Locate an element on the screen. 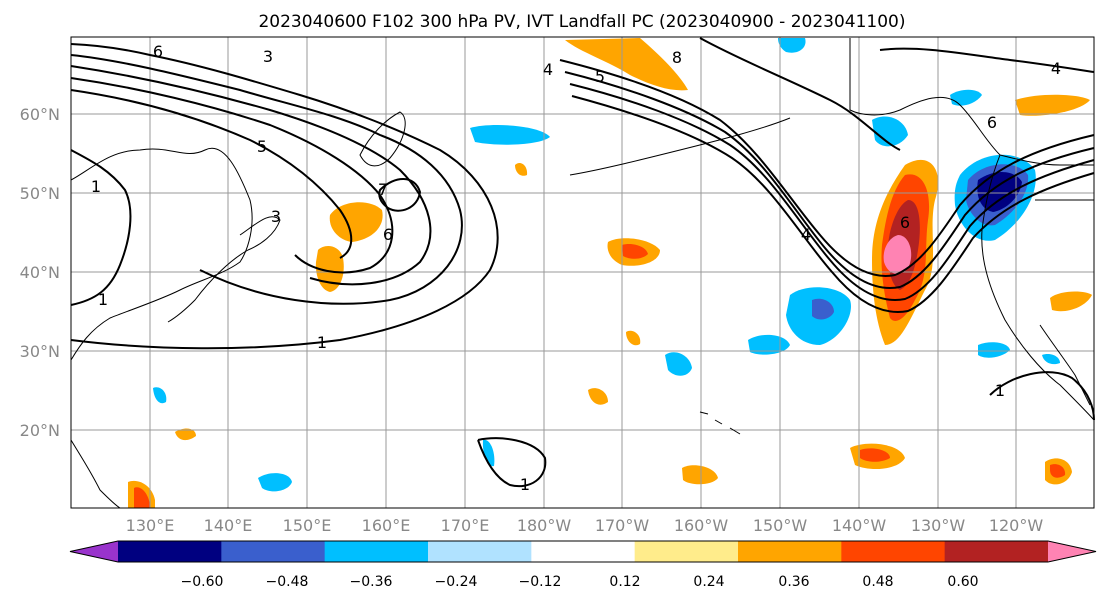 This screenshot has width=1105, height=601. colorbar is located at coordinates (583, 551).